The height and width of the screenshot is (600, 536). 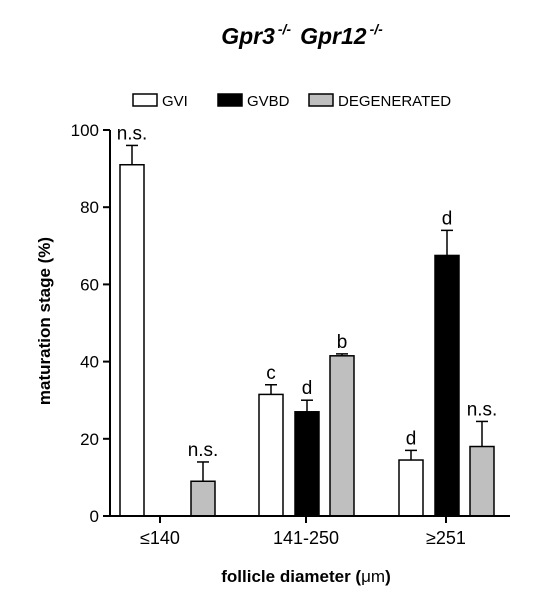 I want to click on x-axis-label-prefix: follicle diameter (, so click(x=291, y=576).